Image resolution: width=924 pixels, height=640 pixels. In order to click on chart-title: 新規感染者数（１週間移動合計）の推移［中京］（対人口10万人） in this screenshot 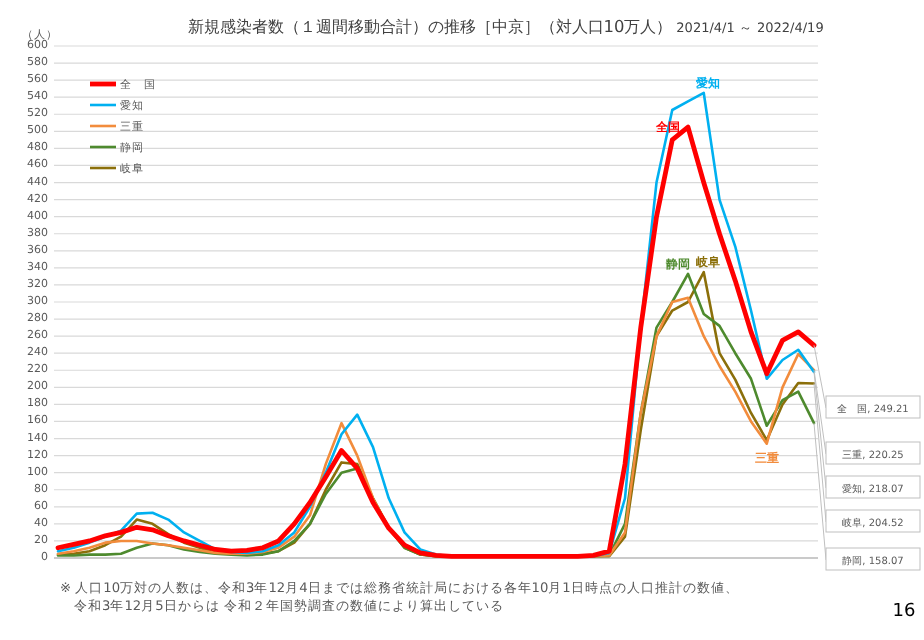, I will do `click(430, 26)`.